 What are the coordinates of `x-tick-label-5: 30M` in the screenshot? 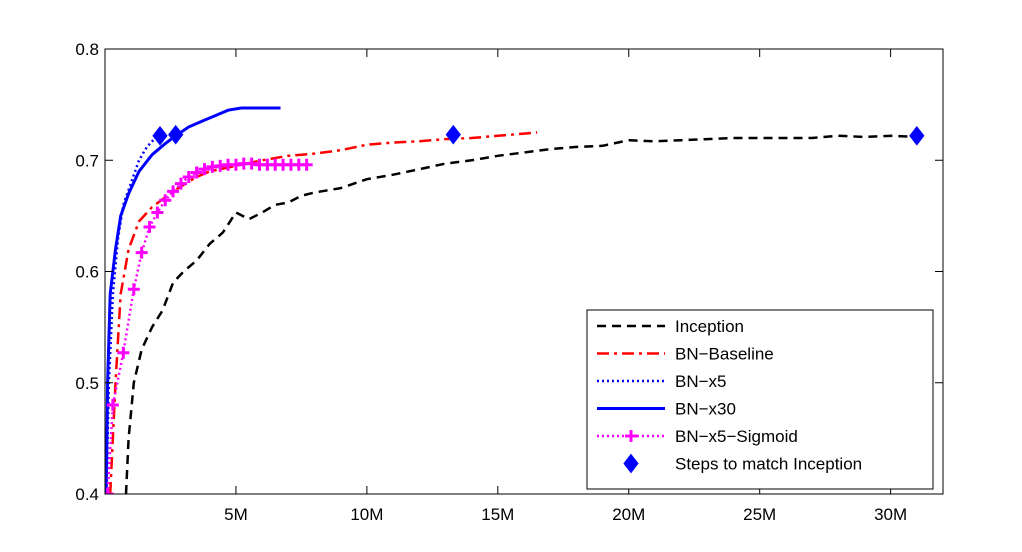 It's located at (890, 514).